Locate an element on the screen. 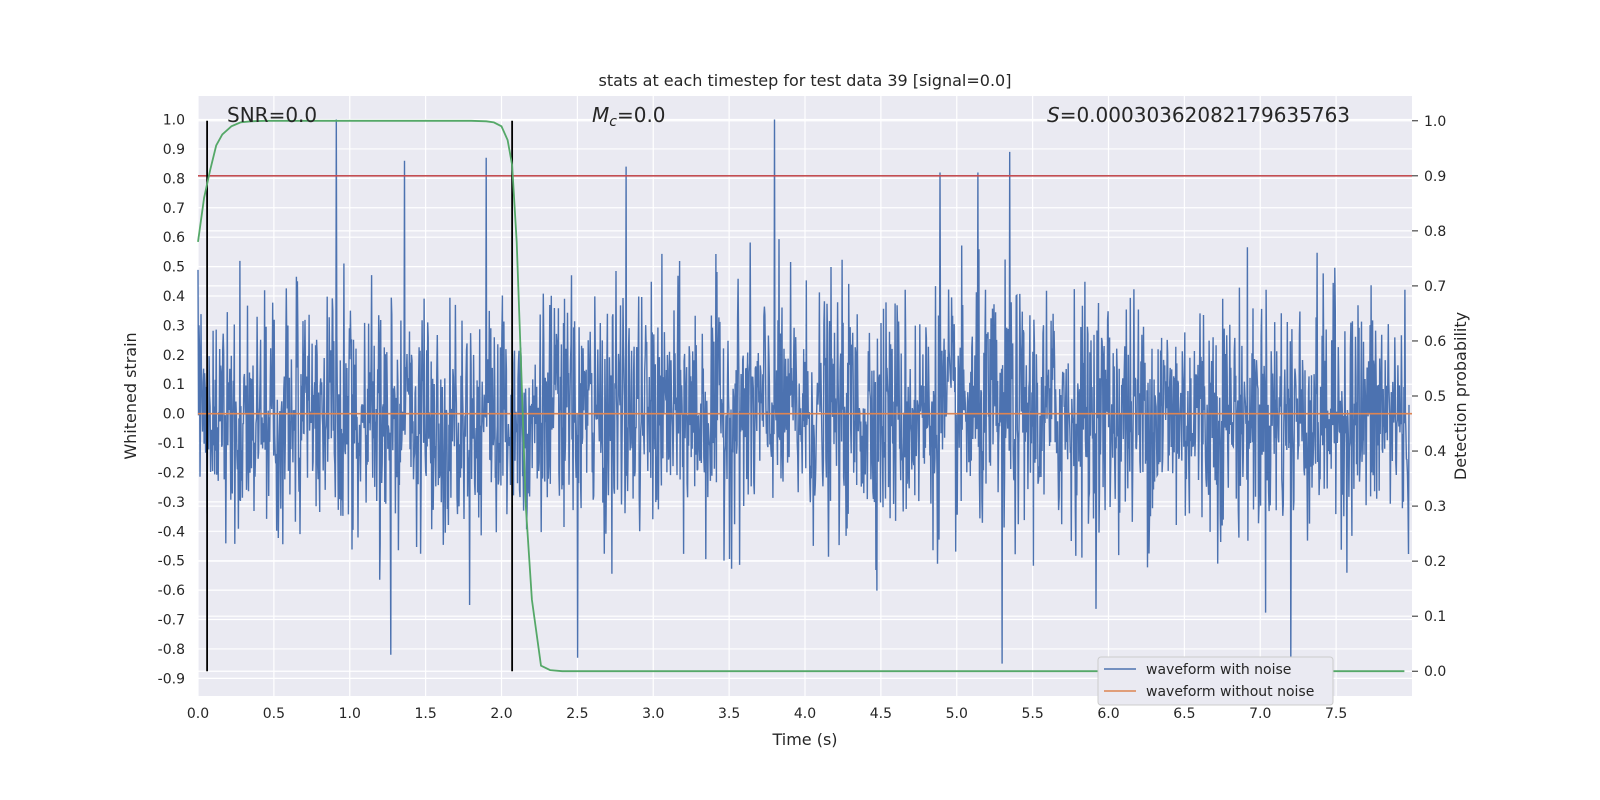 The width and height of the screenshot is (1600, 800). y-tick-label: 0.5 is located at coordinates (174, 268).